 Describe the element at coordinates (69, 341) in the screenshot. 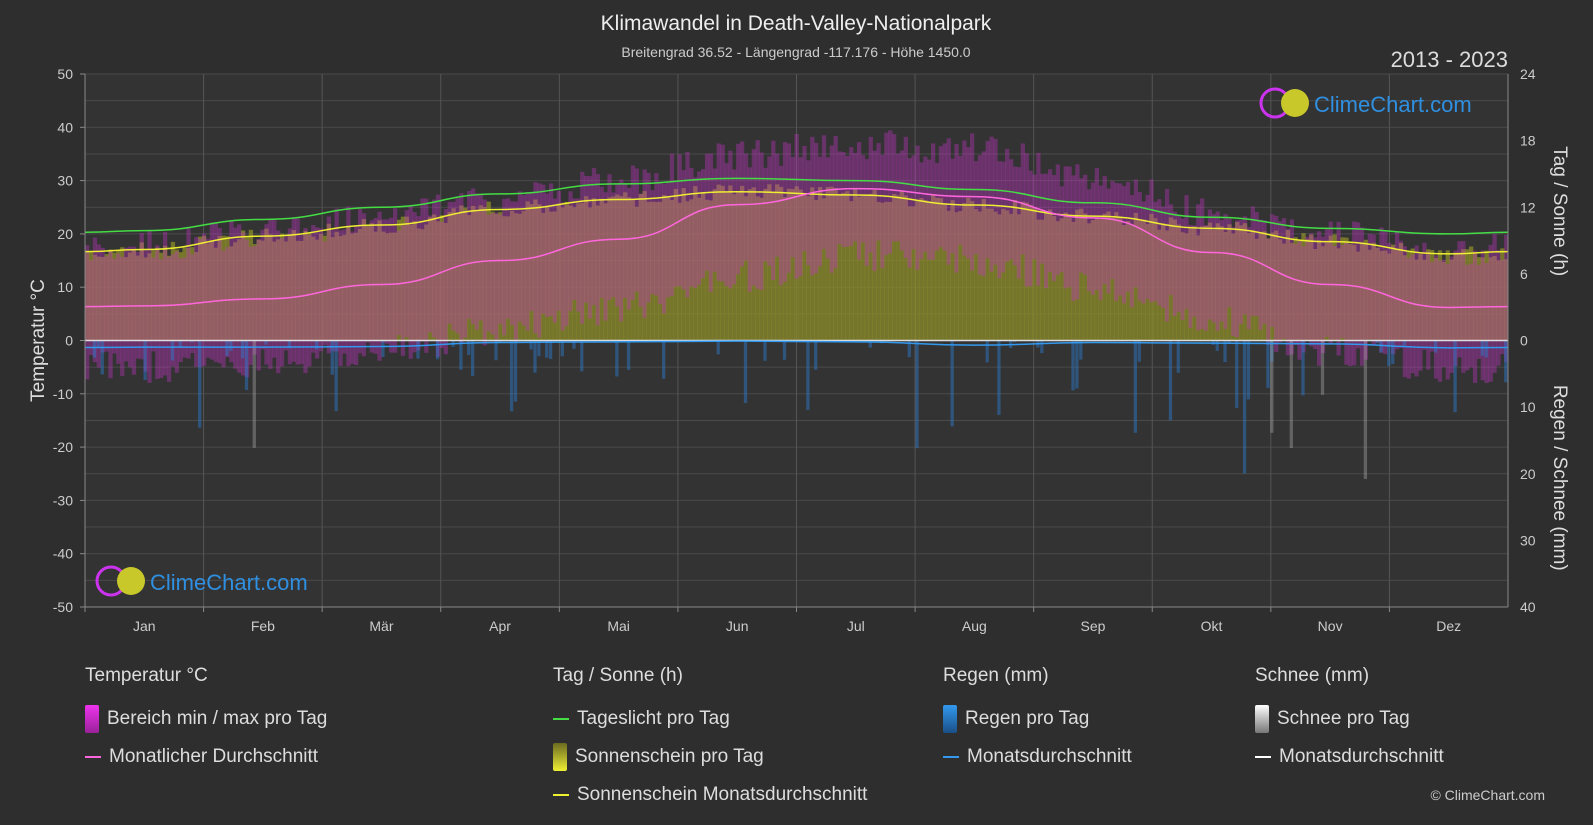

I see `y-tick-label-temp: 0` at that location.